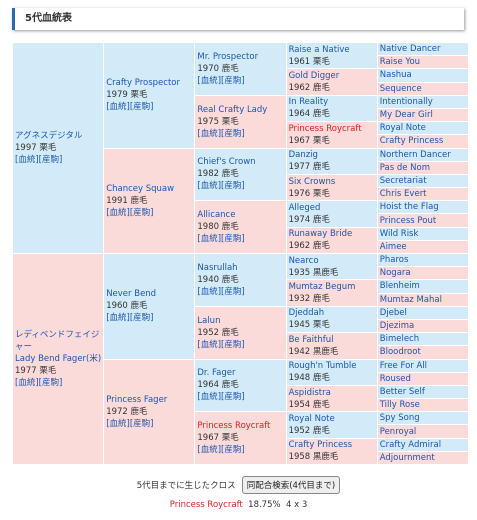 The image size is (477, 520). What do you see at coordinates (403, 194) in the screenshot?
I see `horse-name: Chris Evert` at bounding box center [403, 194].